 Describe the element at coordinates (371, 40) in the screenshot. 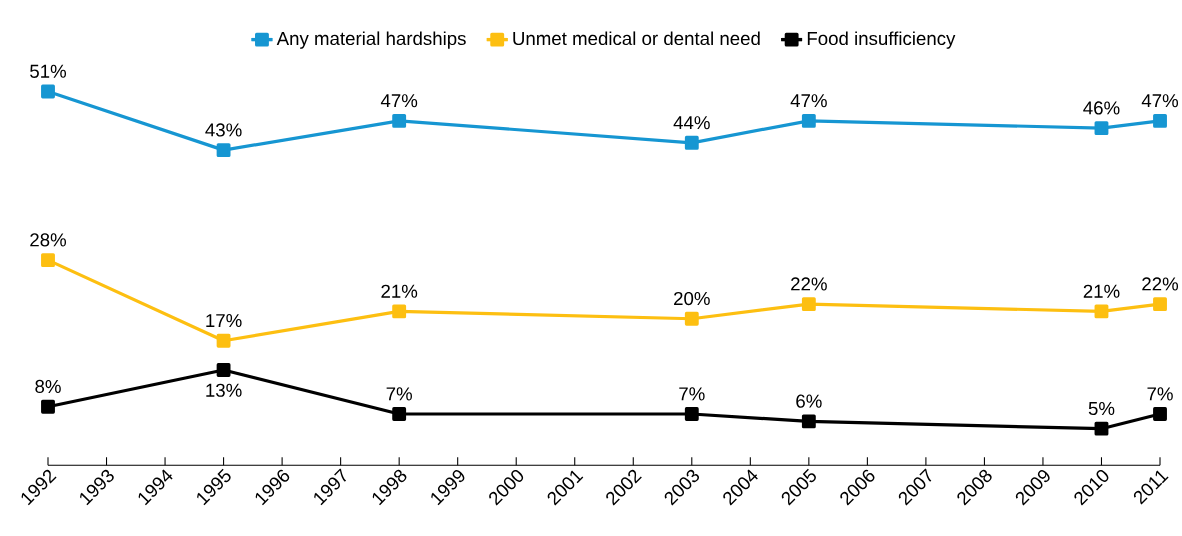

I see `legend-label: Any material hardships` at that location.